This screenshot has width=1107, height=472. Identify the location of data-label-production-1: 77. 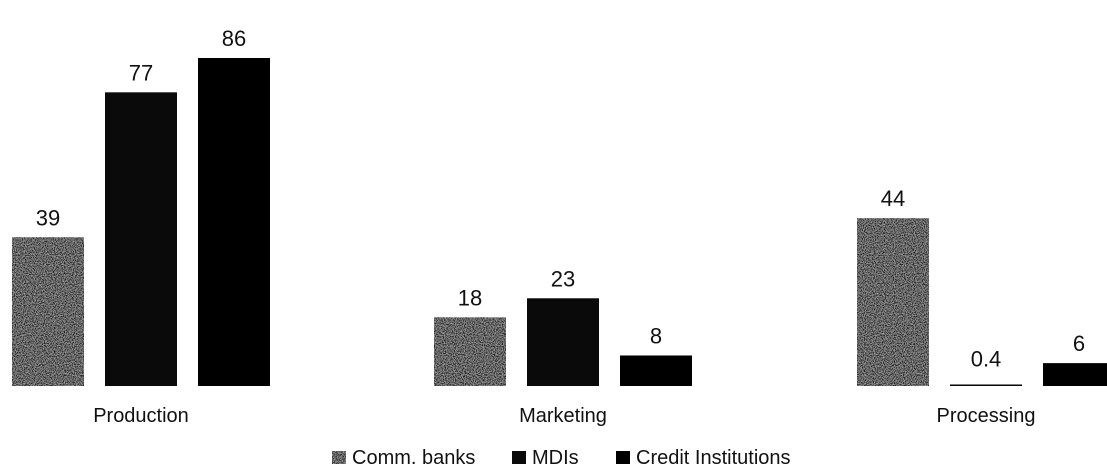
(141, 72).